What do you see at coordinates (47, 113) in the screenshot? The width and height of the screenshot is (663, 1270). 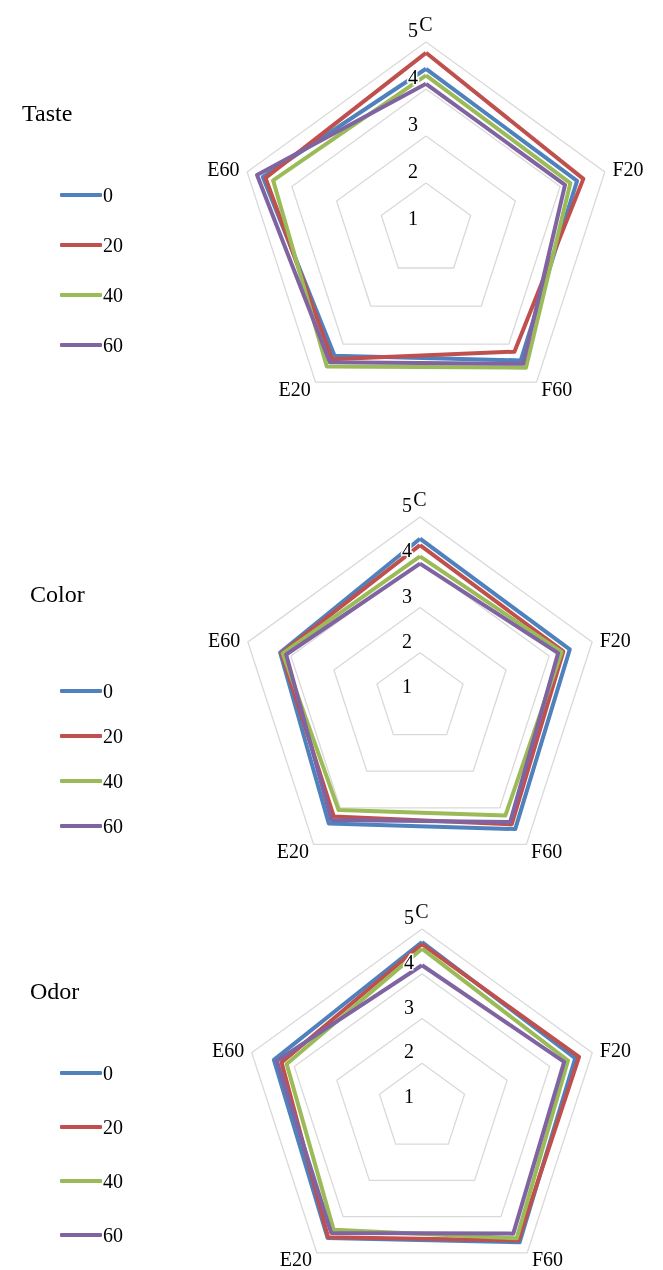 I see `text: Taste` at bounding box center [47, 113].